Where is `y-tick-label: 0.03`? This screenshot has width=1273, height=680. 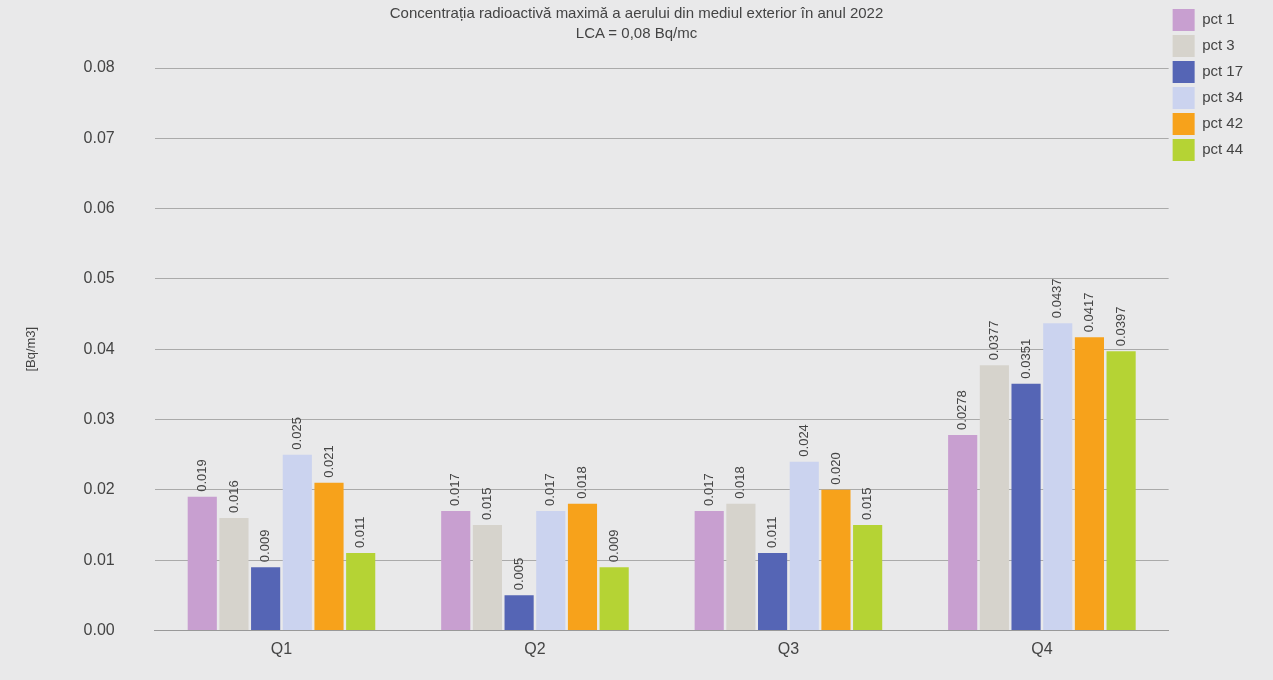
y-tick-label: 0.03 is located at coordinates (99, 418).